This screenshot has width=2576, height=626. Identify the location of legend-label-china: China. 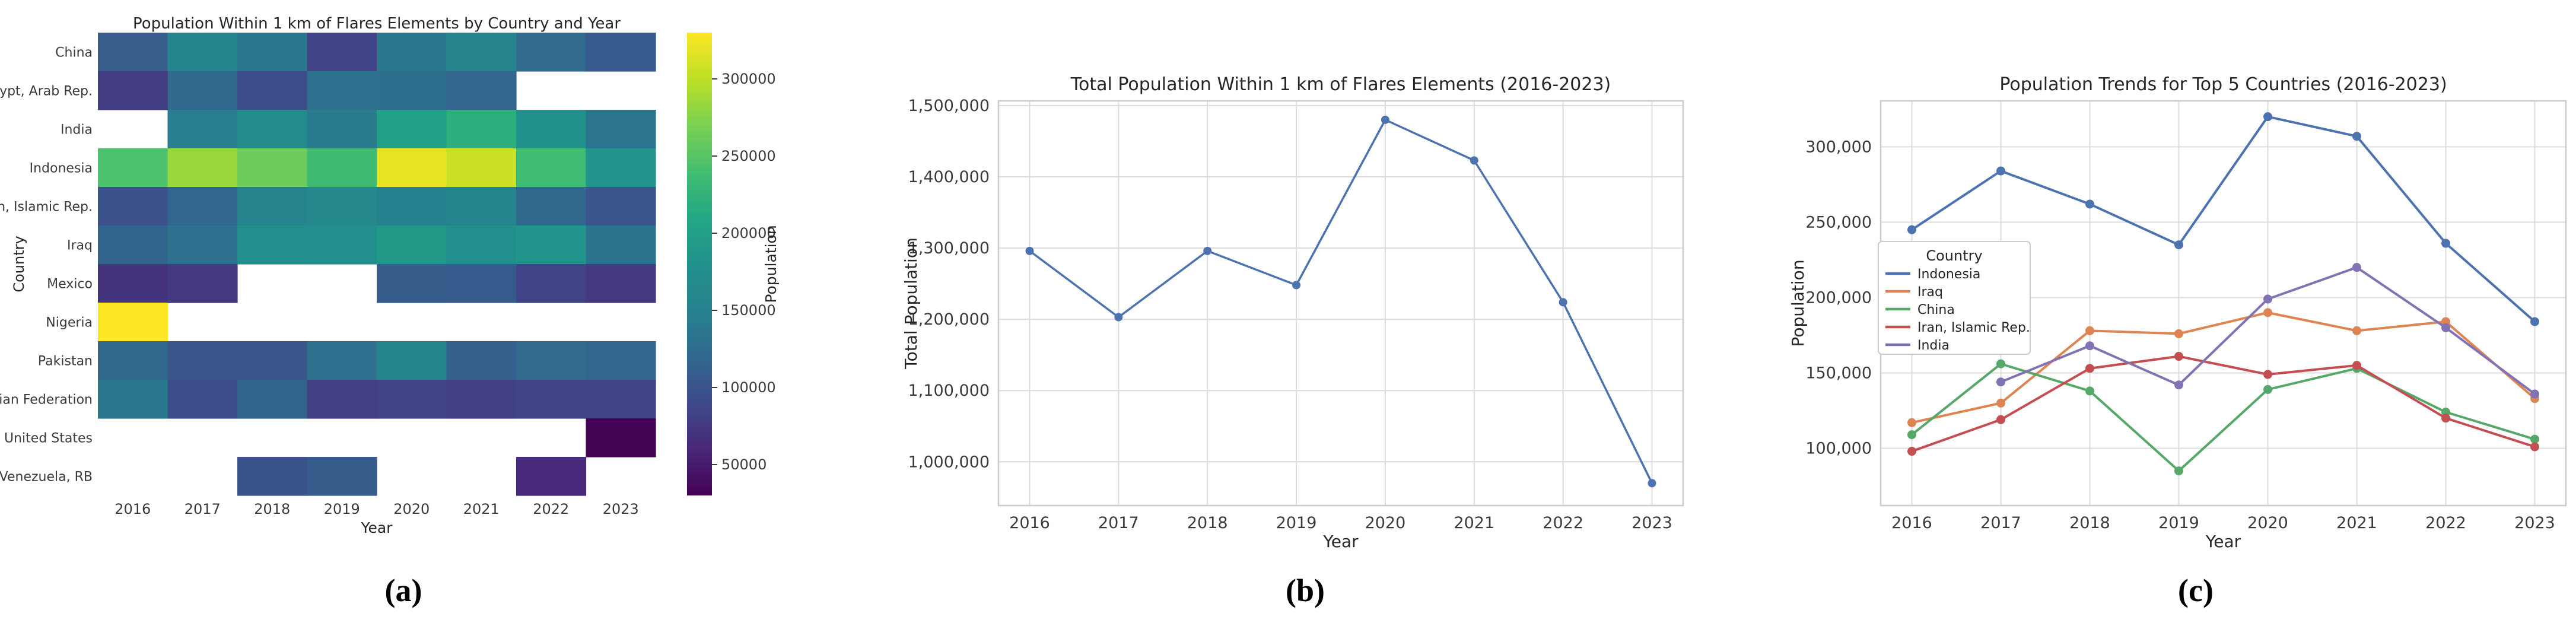
(1936, 310).